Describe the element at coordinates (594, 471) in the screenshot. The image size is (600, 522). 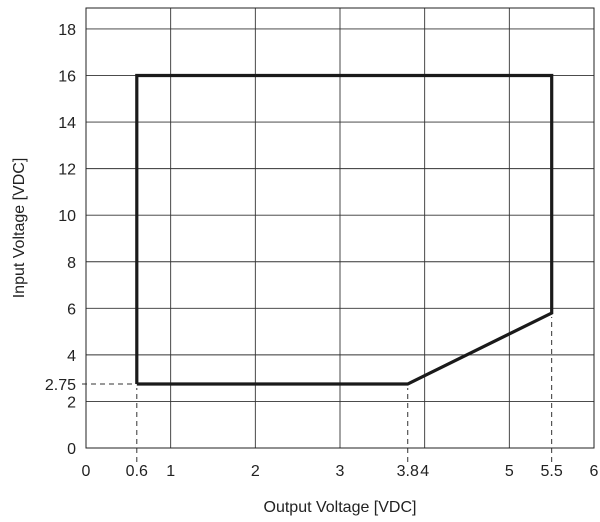
I see `x-tick-label: 6` at that location.